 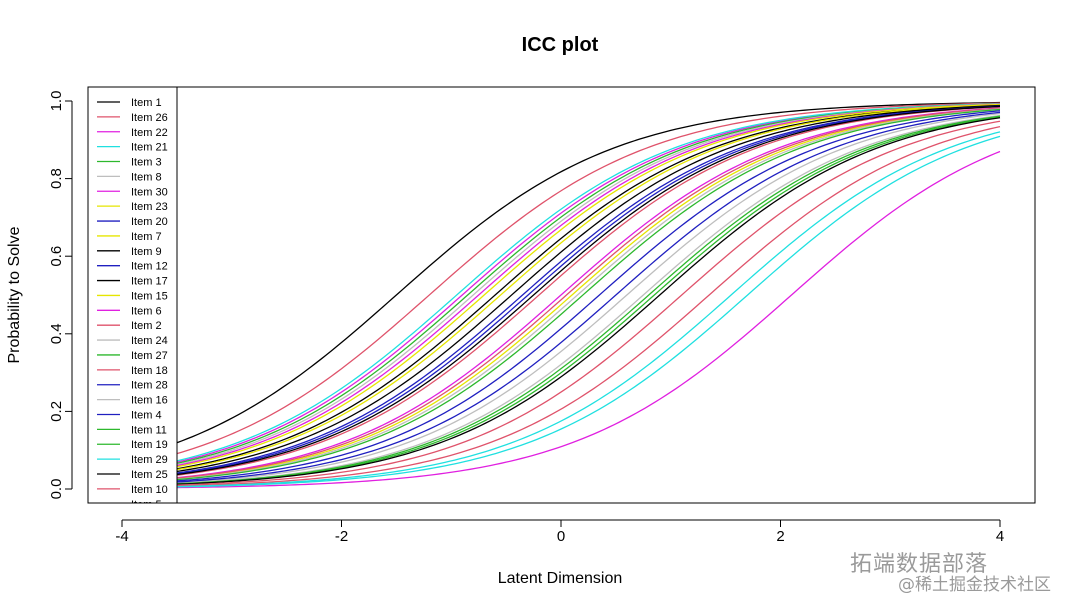 What do you see at coordinates (149, 460) in the screenshot?
I see `legend-label: Item 29` at bounding box center [149, 460].